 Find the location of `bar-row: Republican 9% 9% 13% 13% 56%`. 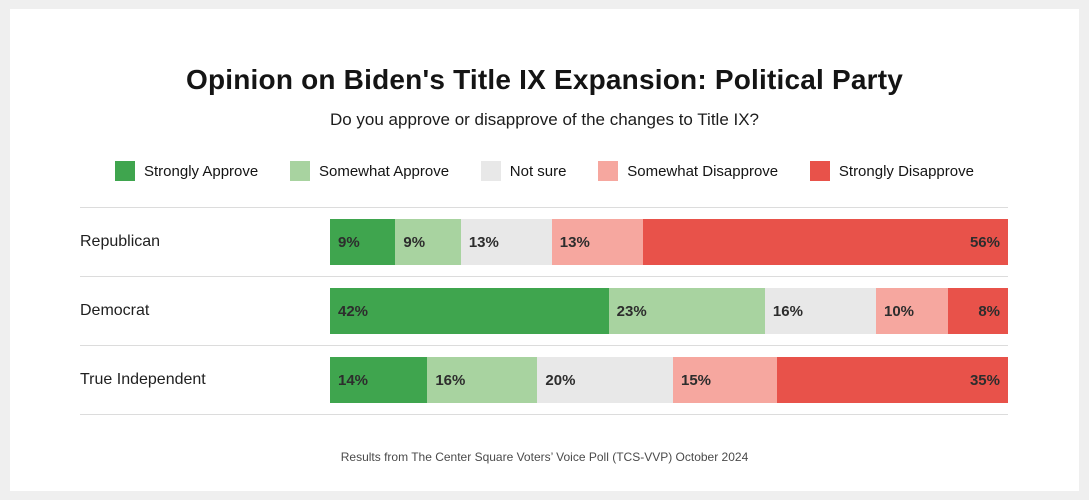

bar-row: Republican 9% 9% 13% 13% 56% is located at coordinates (544, 241).